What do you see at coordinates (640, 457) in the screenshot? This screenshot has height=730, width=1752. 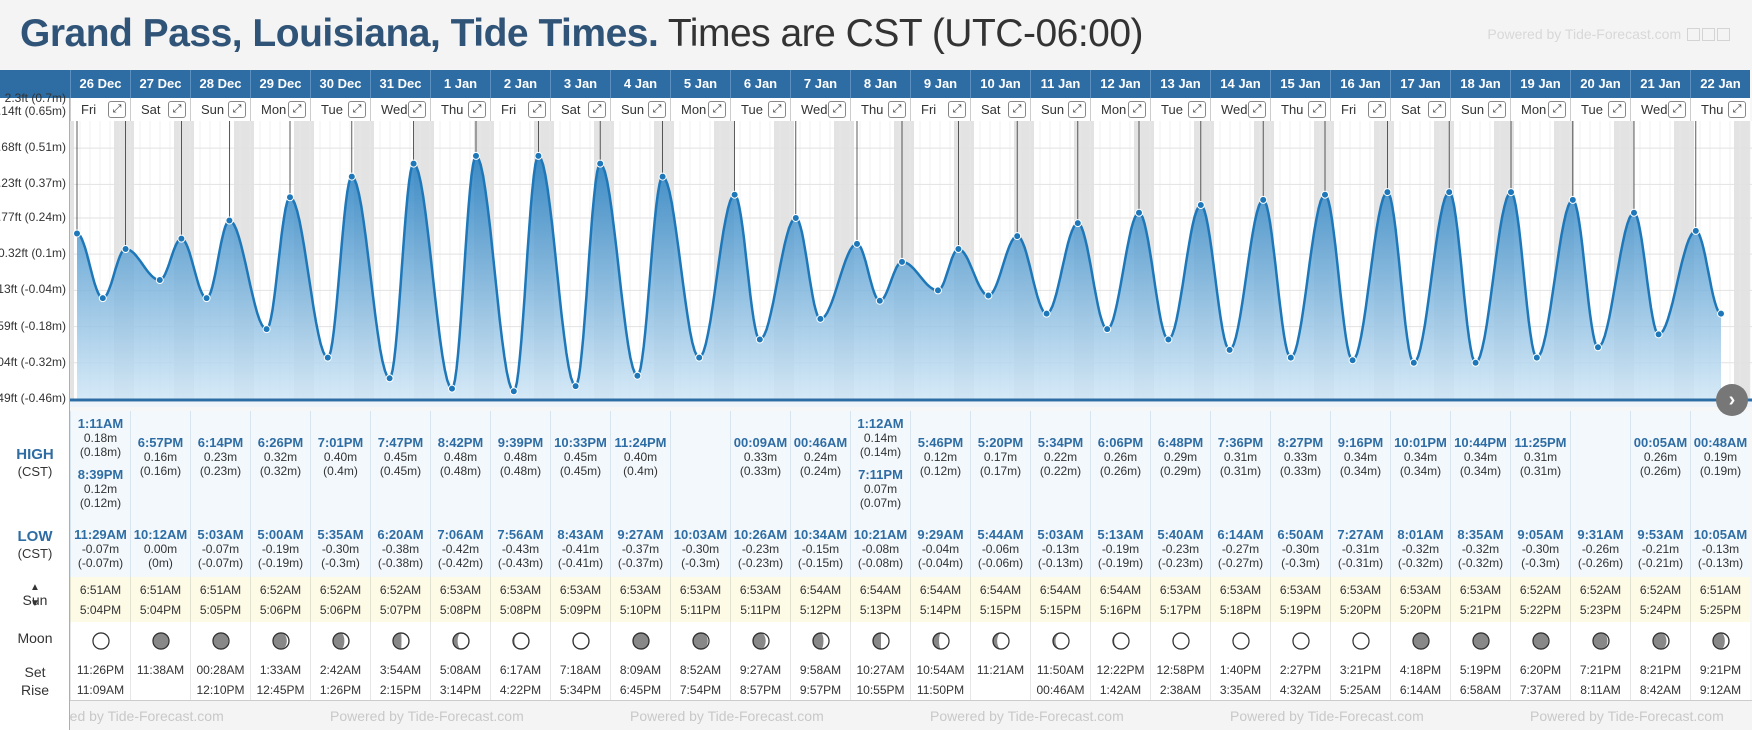 I see `high-tide-height: 0.40m` at bounding box center [640, 457].